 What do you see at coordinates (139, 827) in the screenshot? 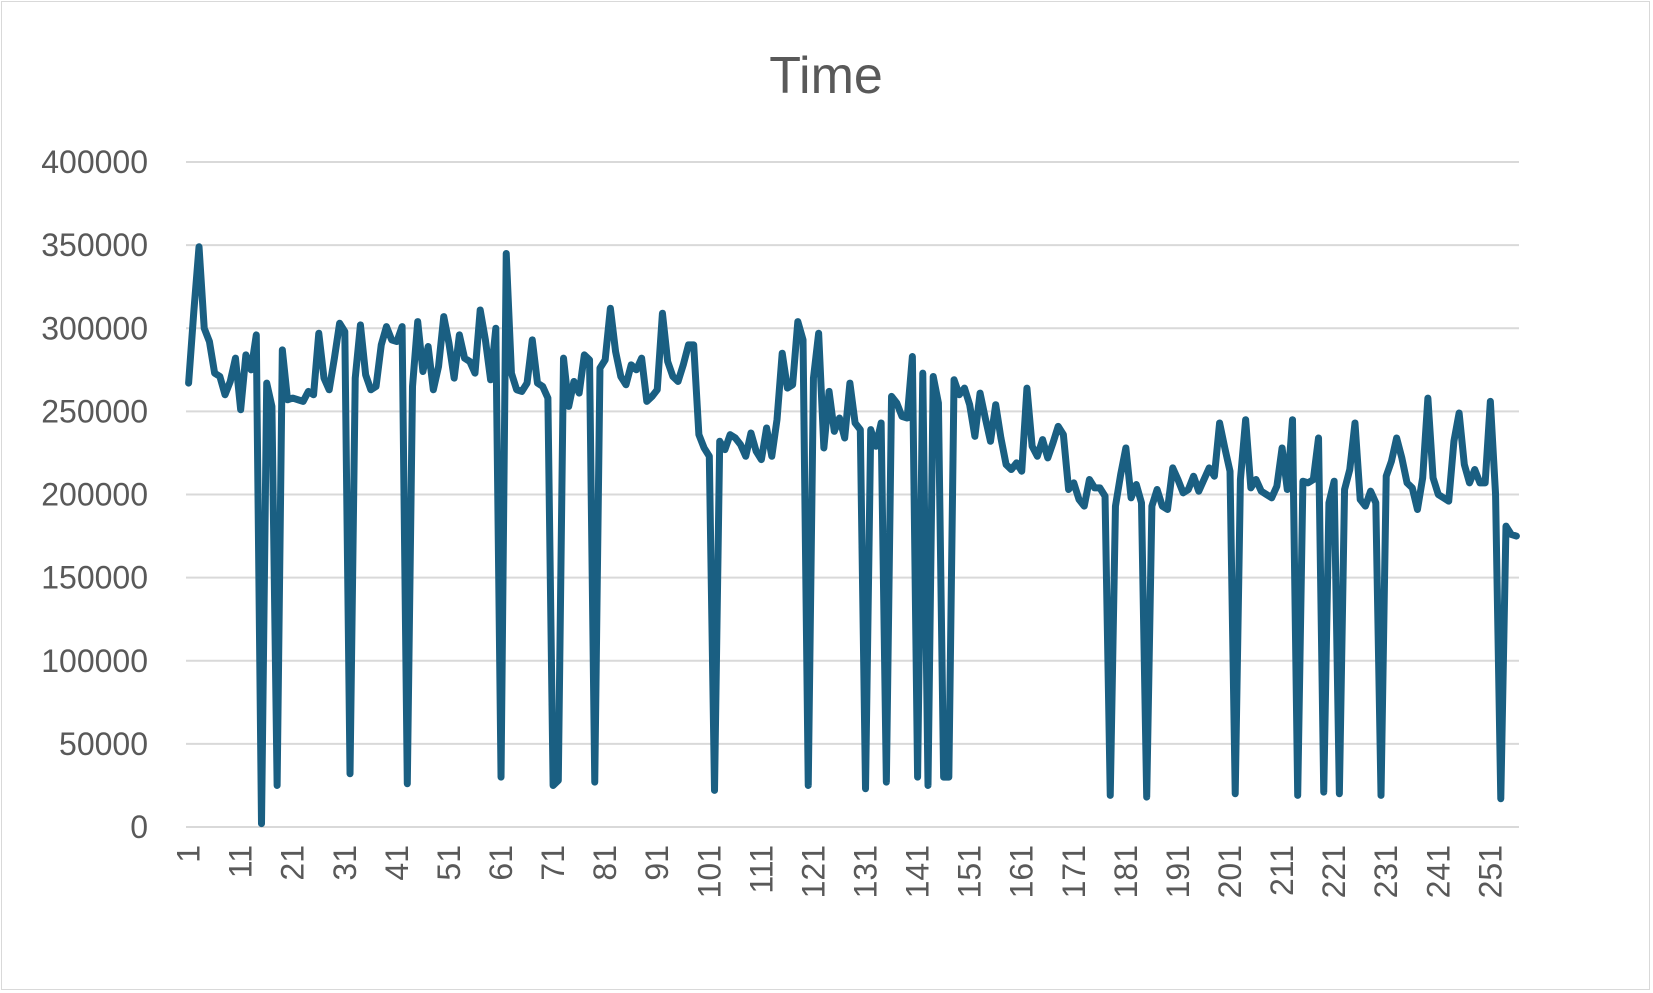
I see `y-tick-label: 0` at bounding box center [139, 827].